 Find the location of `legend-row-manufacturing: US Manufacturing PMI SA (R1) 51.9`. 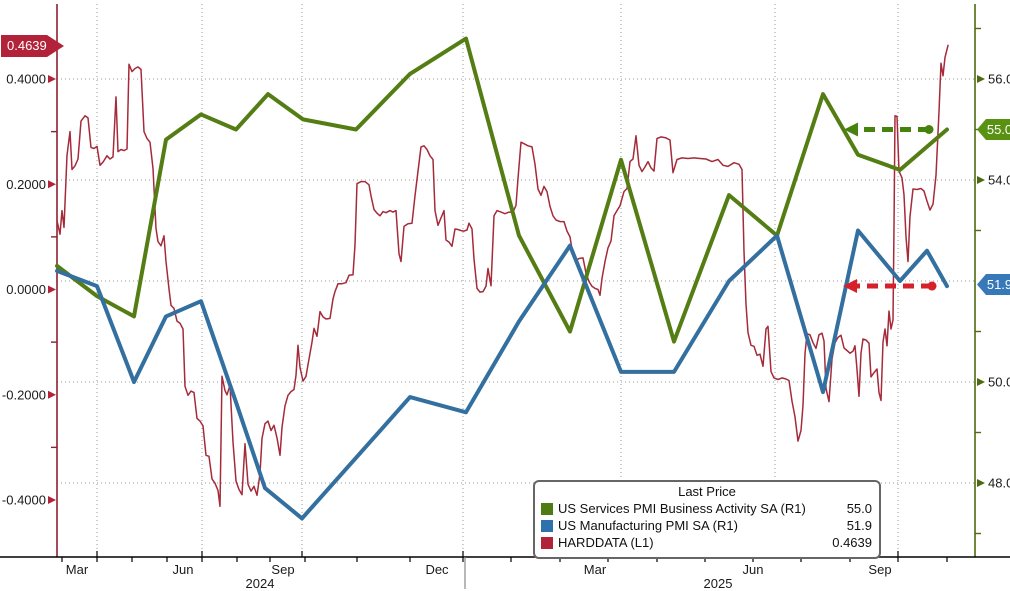

legend-row-manufacturing: US Manufacturing PMI SA (R1) 51.9 is located at coordinates (707, 525).